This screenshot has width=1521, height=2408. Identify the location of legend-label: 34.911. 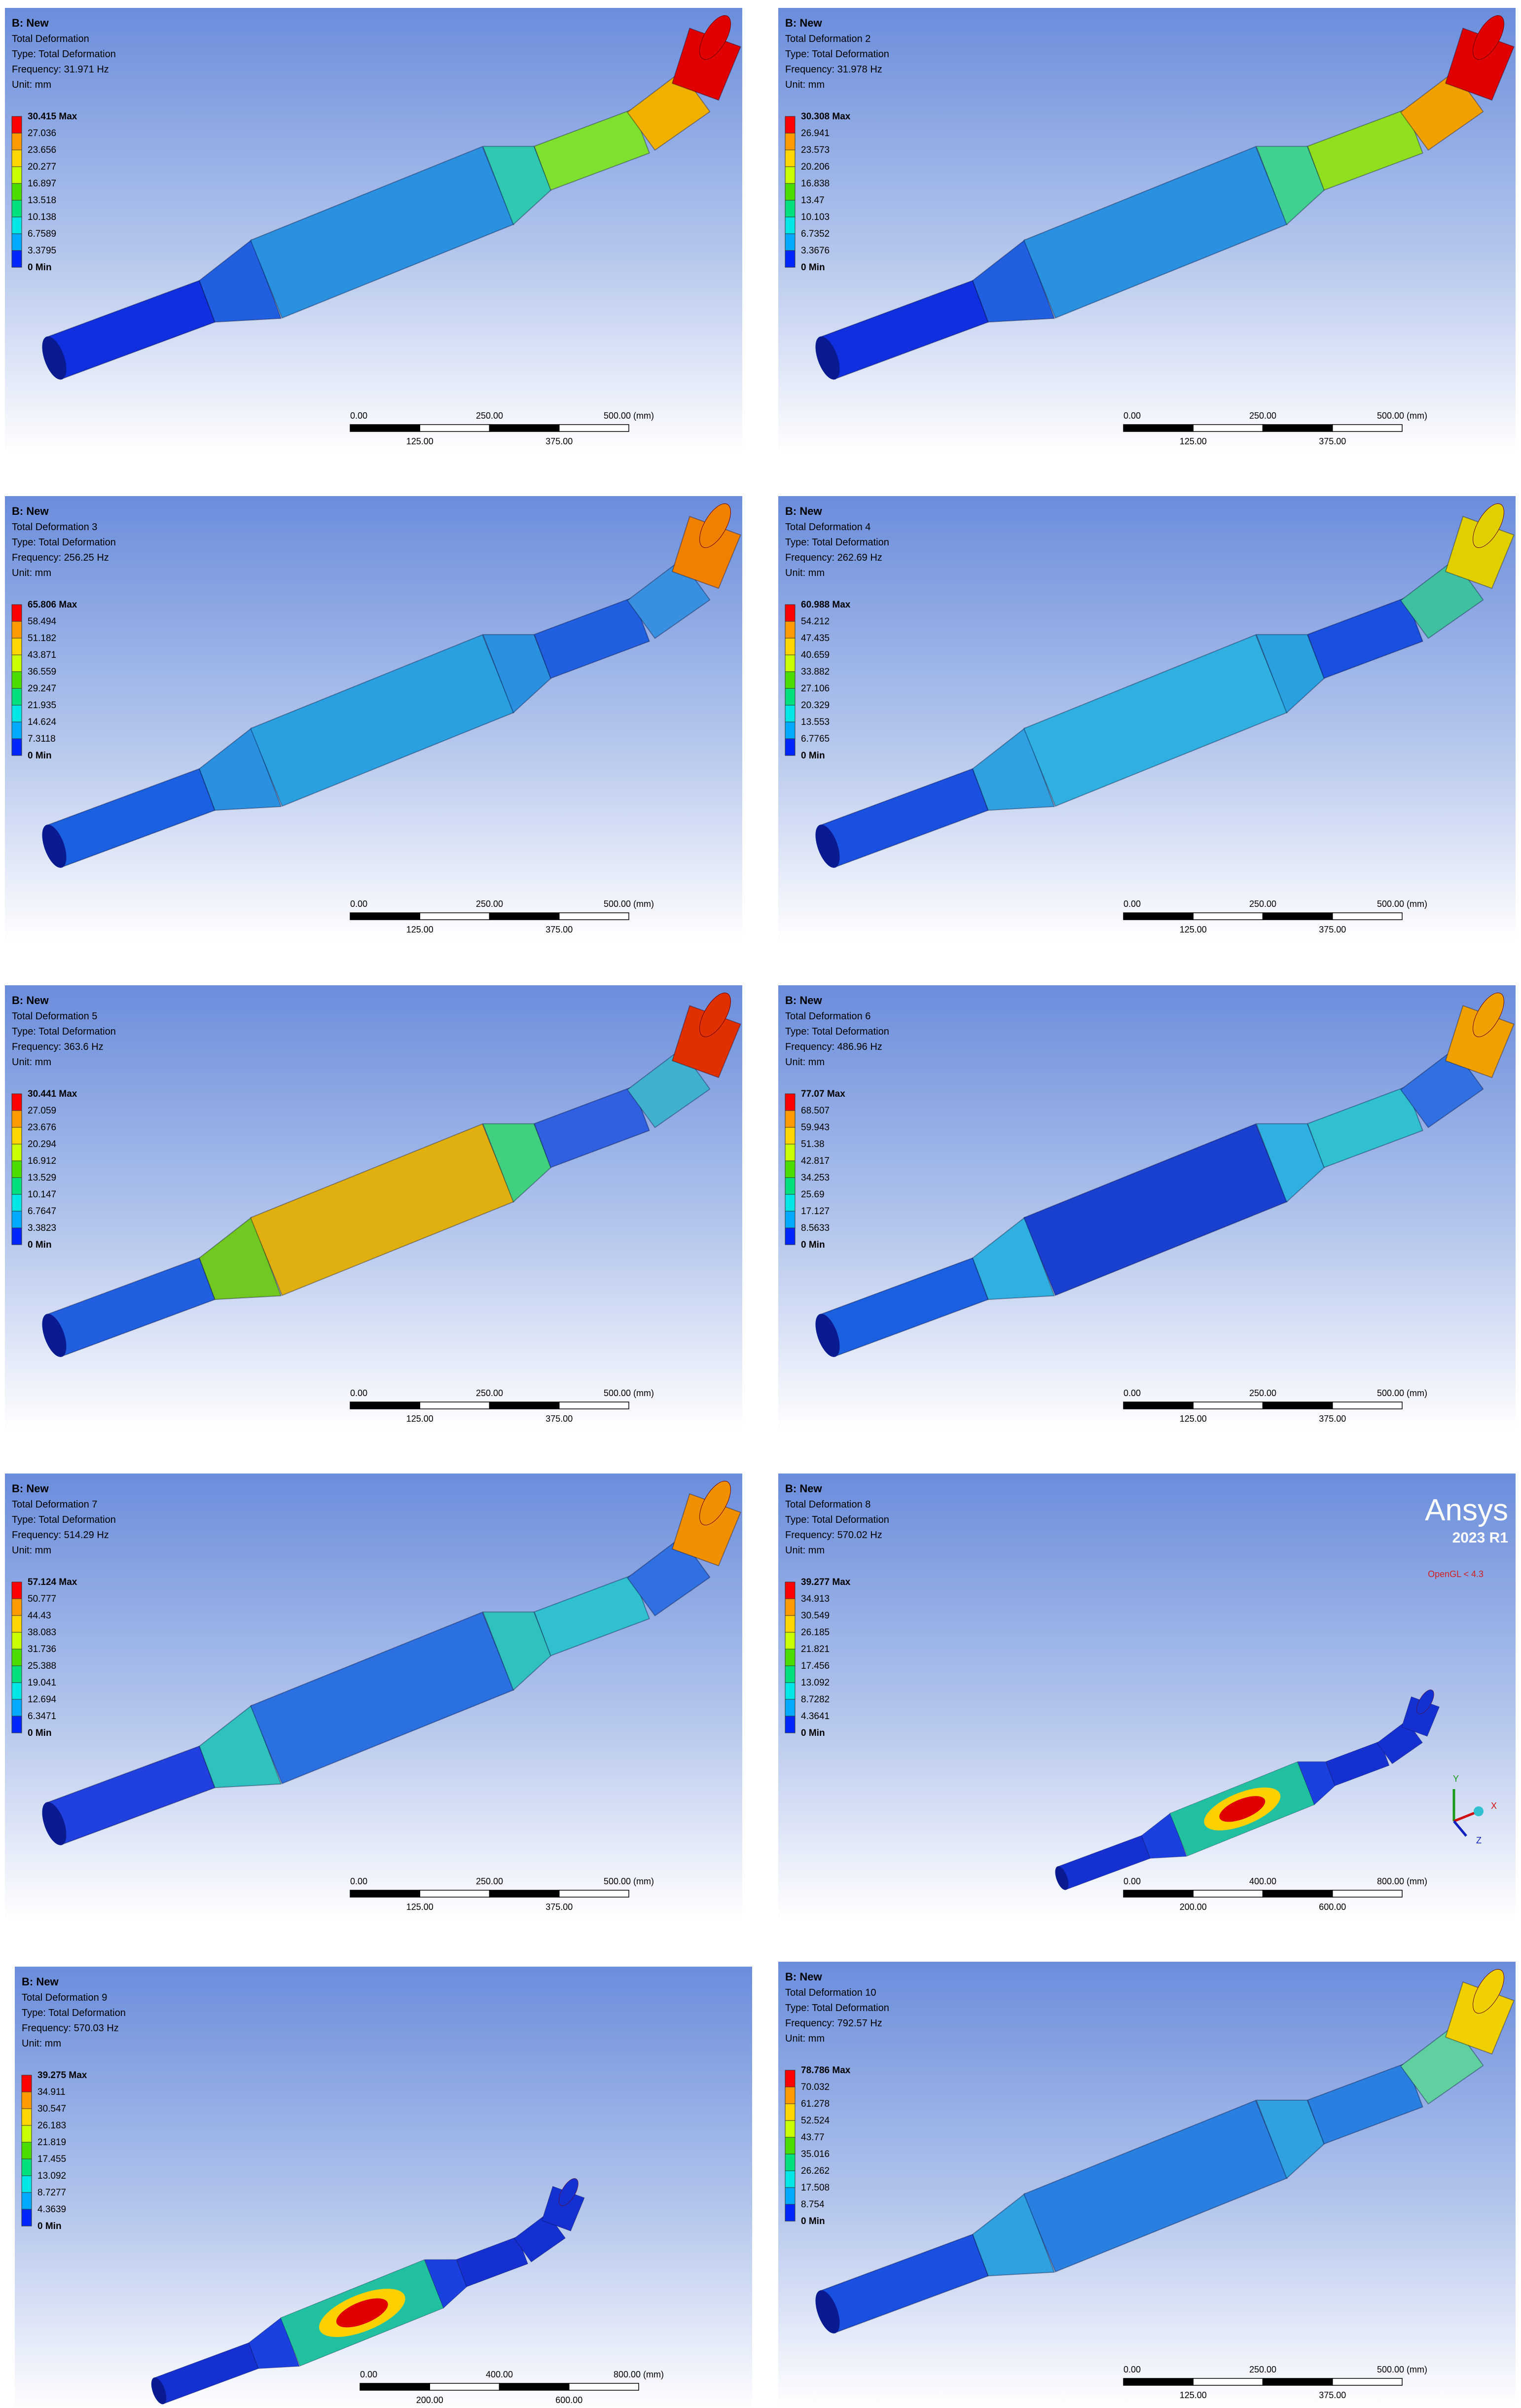
(52, 2092).